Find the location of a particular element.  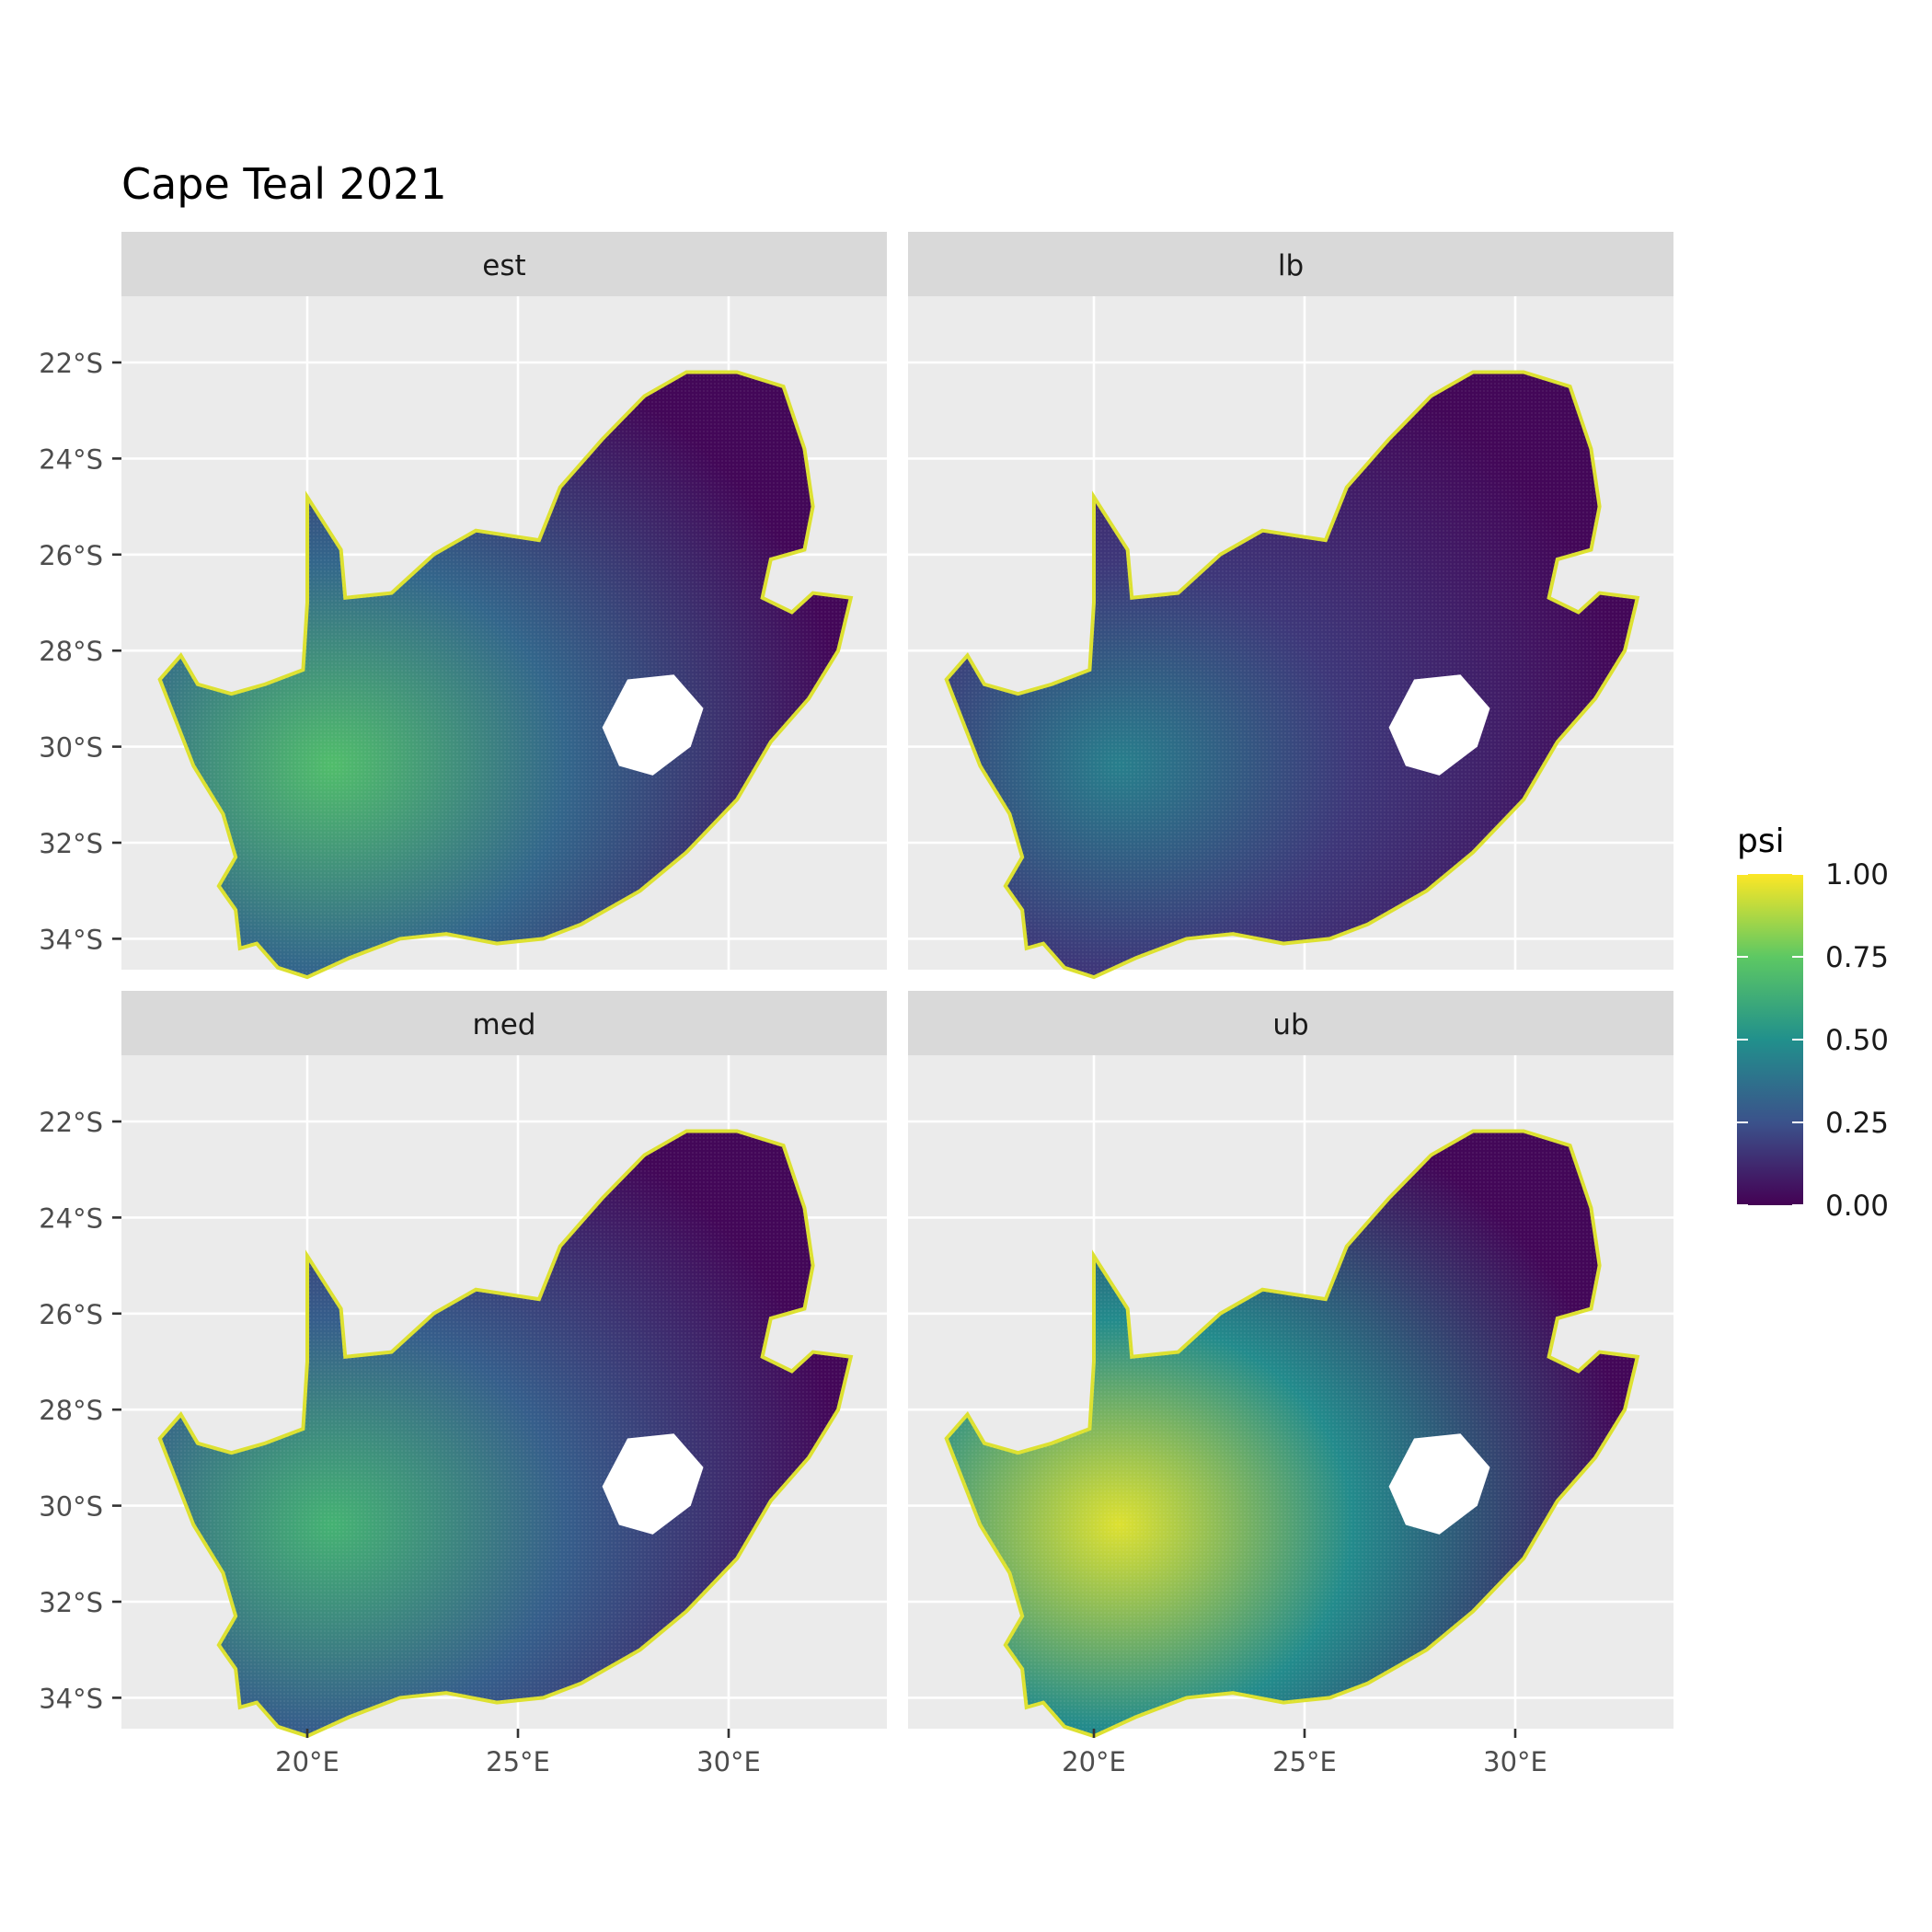

legend-title: psi is located at coordinates (1761, 841).